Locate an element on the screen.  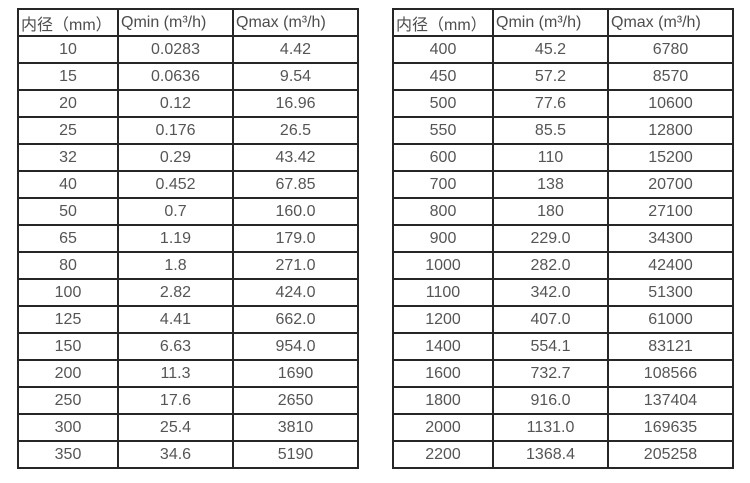
table-cell: 954.0 is located at coordinates (295, 346).